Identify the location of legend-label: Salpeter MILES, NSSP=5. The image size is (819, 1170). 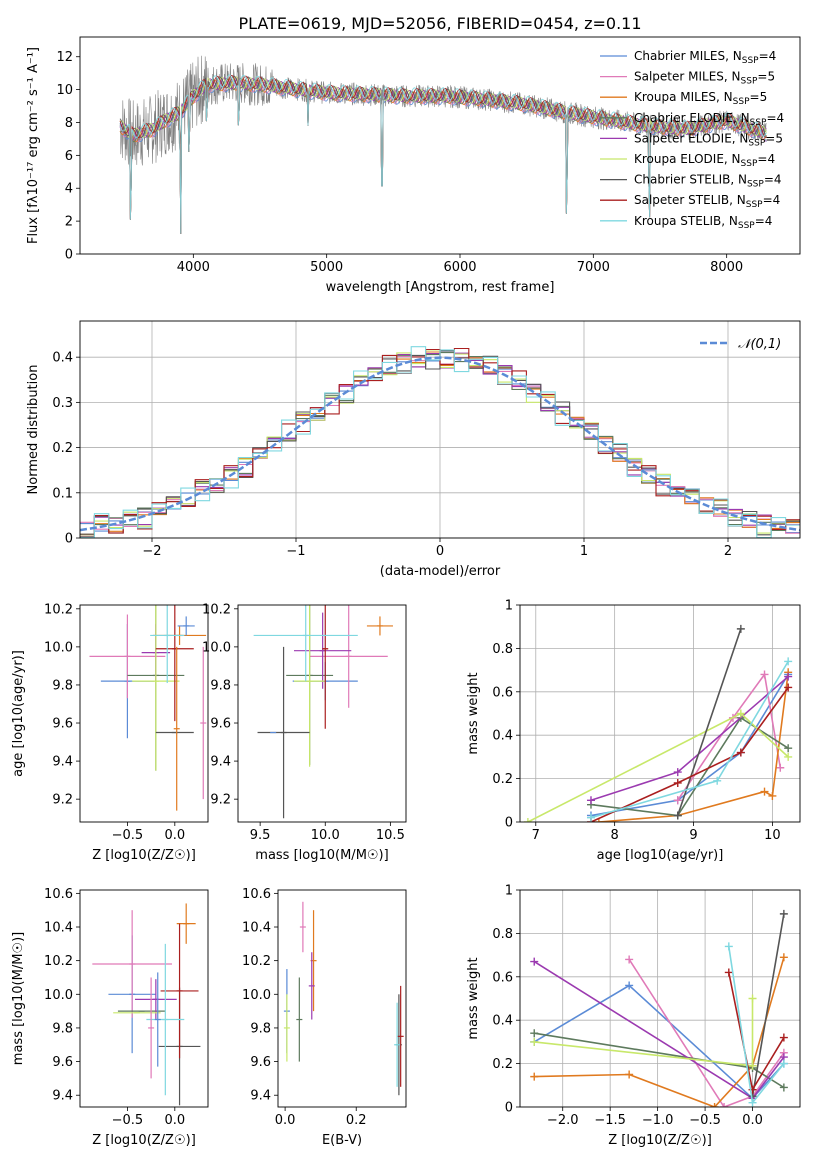
(704, 78).